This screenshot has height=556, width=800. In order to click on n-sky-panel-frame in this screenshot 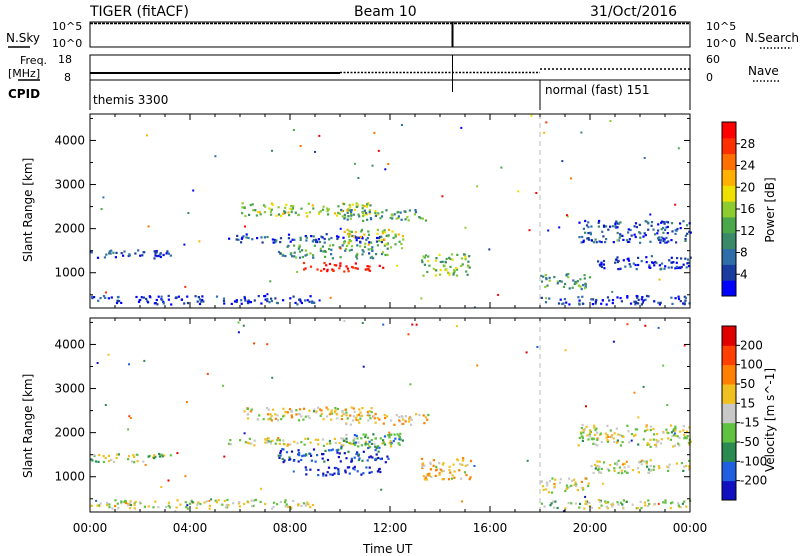, I will do `click(390, 34)`.